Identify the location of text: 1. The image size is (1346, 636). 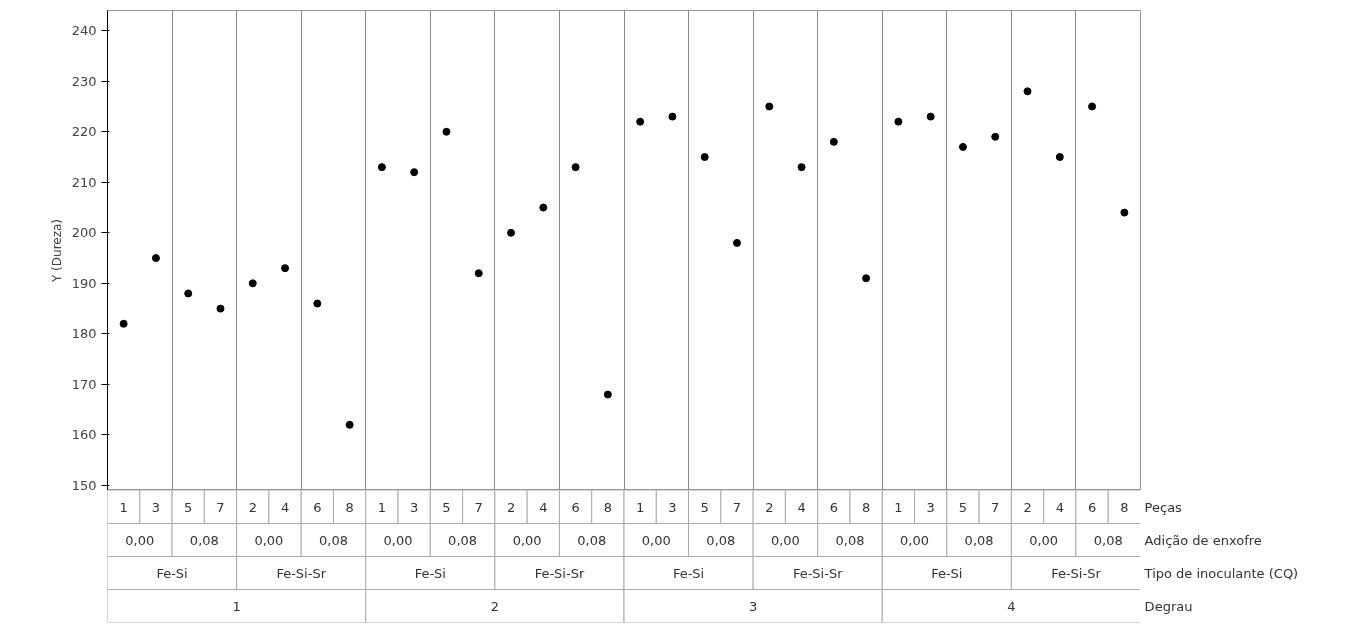
(236, 606).